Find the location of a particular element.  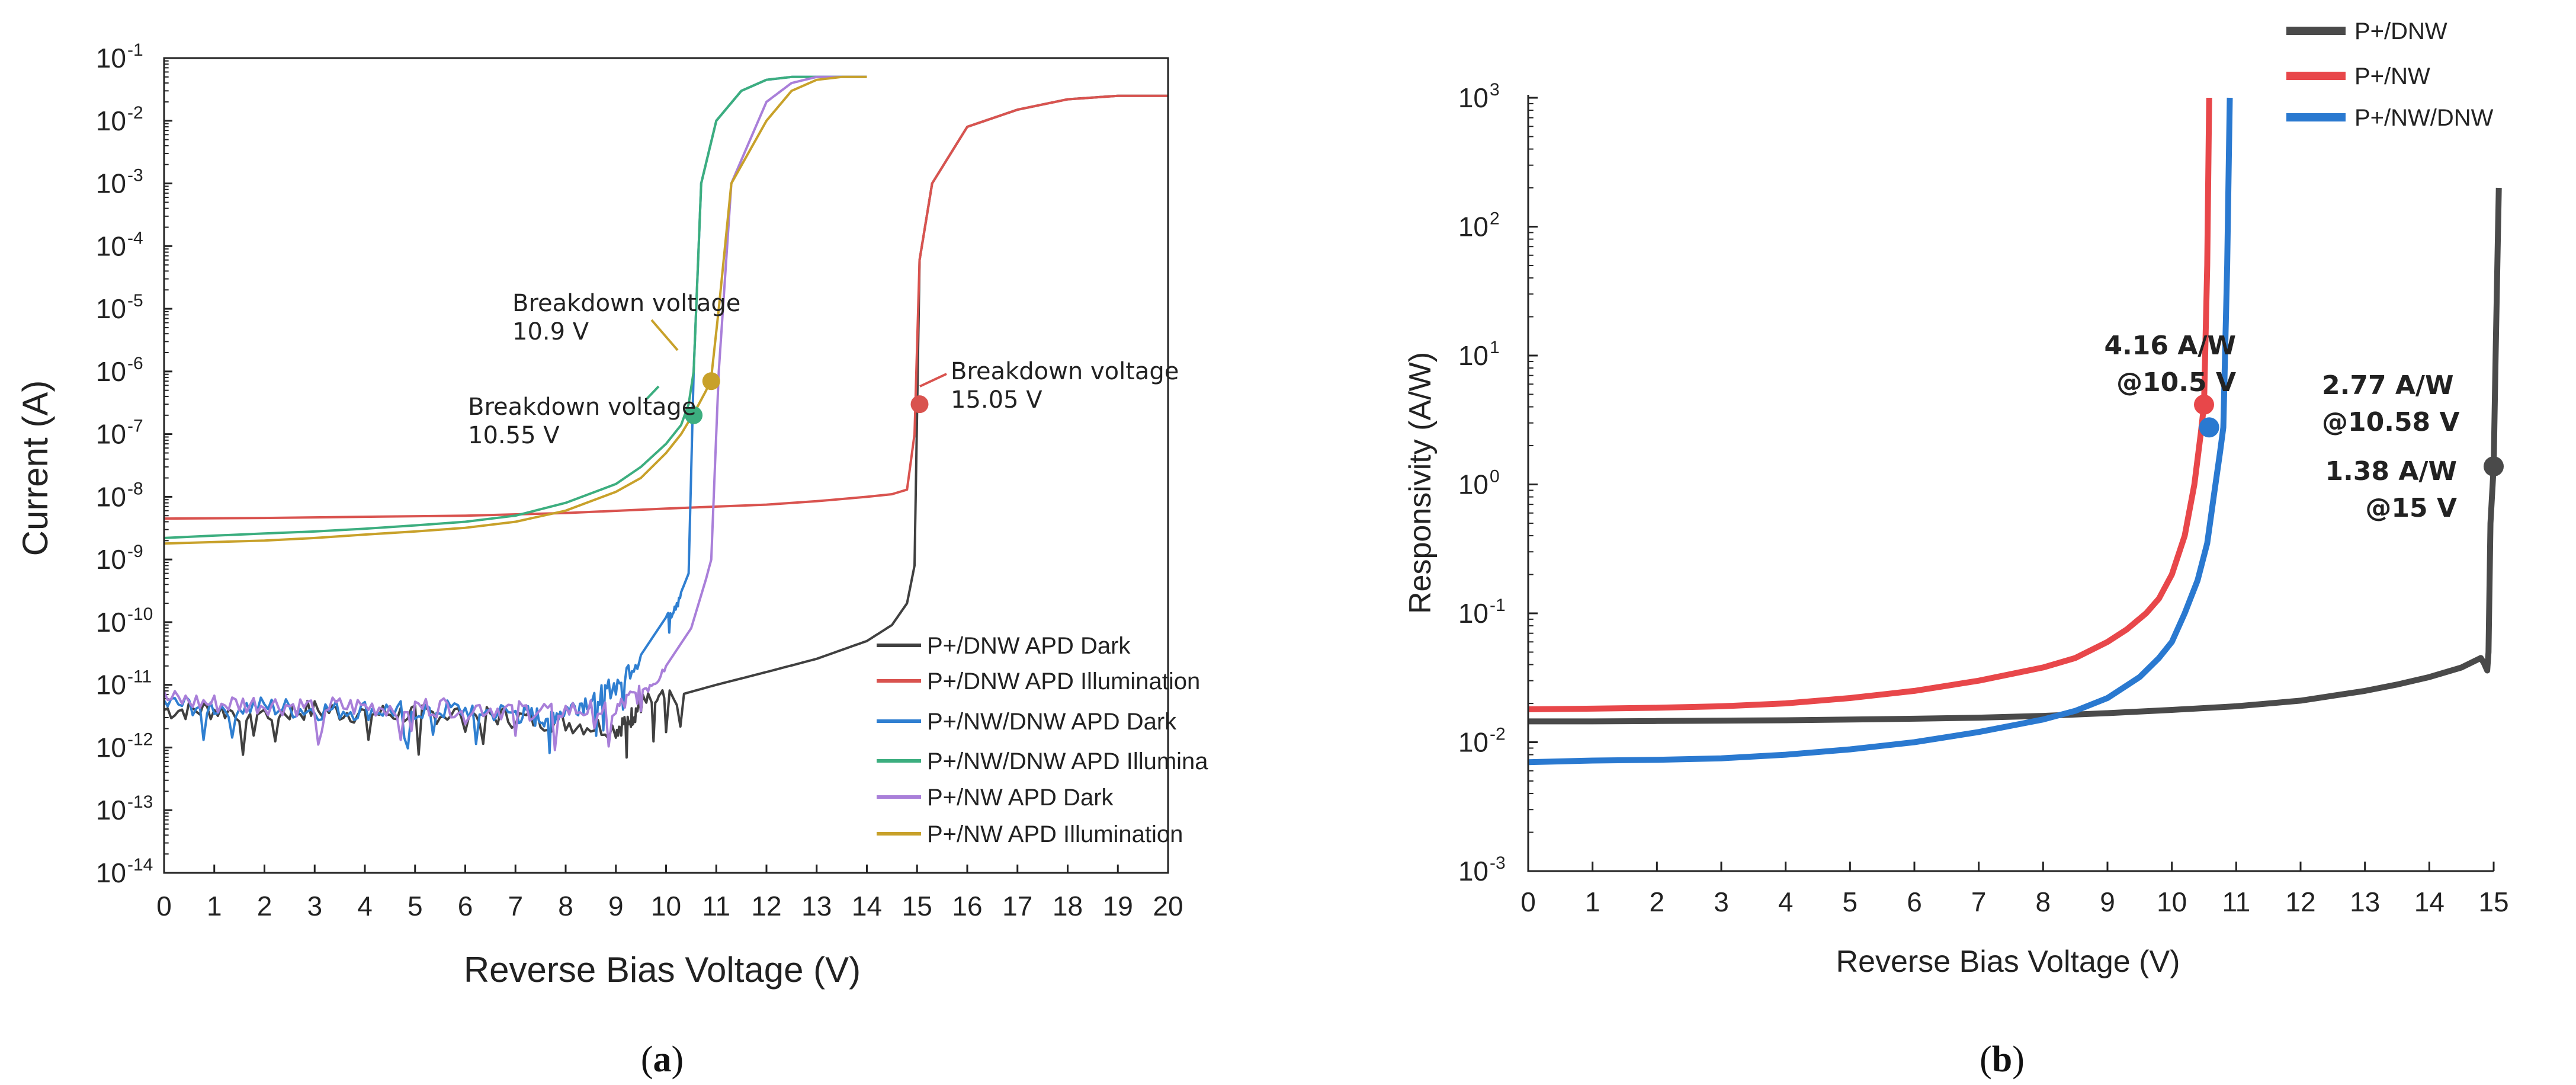

annotation-text: @15 V is located at coordinates (2411, 508).